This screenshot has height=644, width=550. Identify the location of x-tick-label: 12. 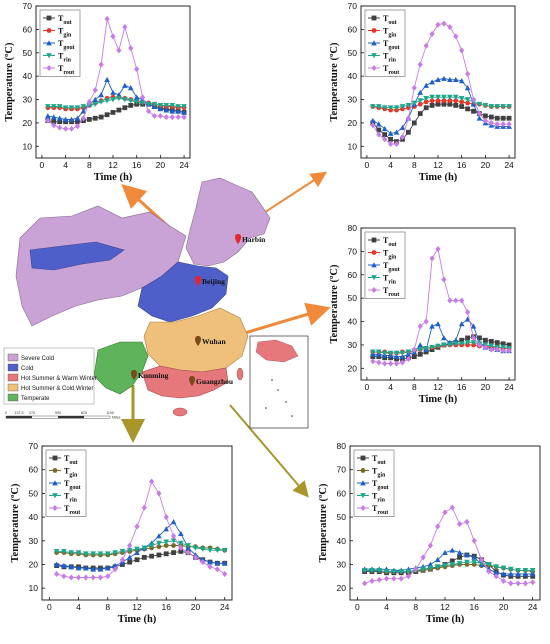
(438, 165).